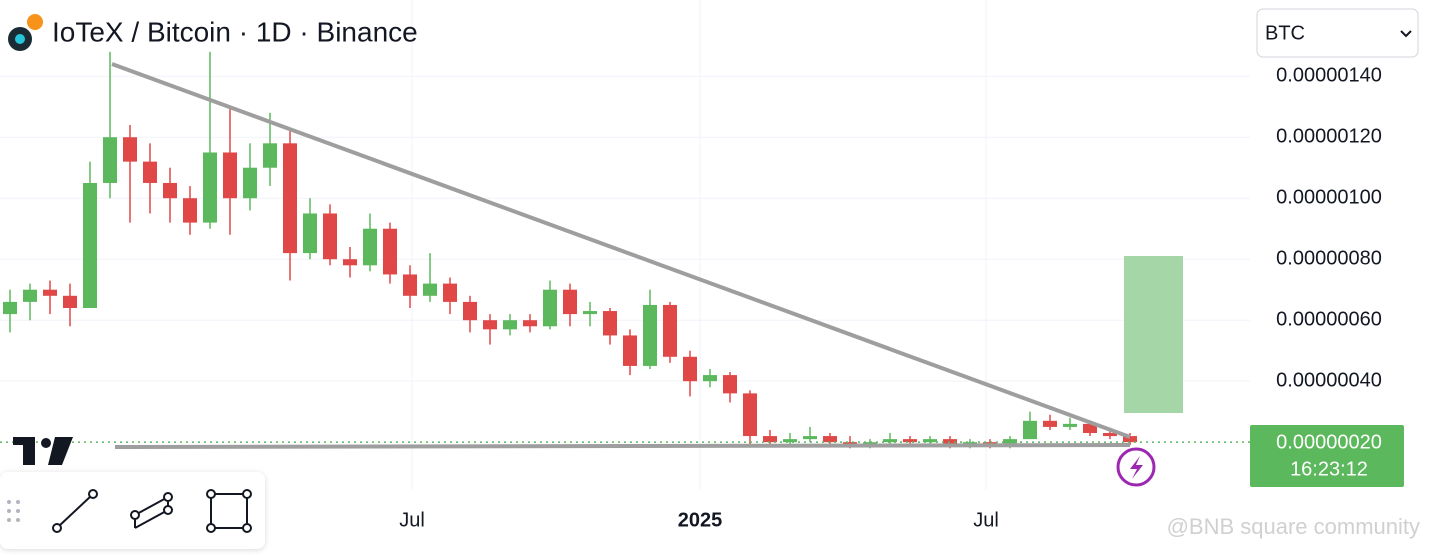  I want to click on symbol-icon-inner, so click(20, 39).